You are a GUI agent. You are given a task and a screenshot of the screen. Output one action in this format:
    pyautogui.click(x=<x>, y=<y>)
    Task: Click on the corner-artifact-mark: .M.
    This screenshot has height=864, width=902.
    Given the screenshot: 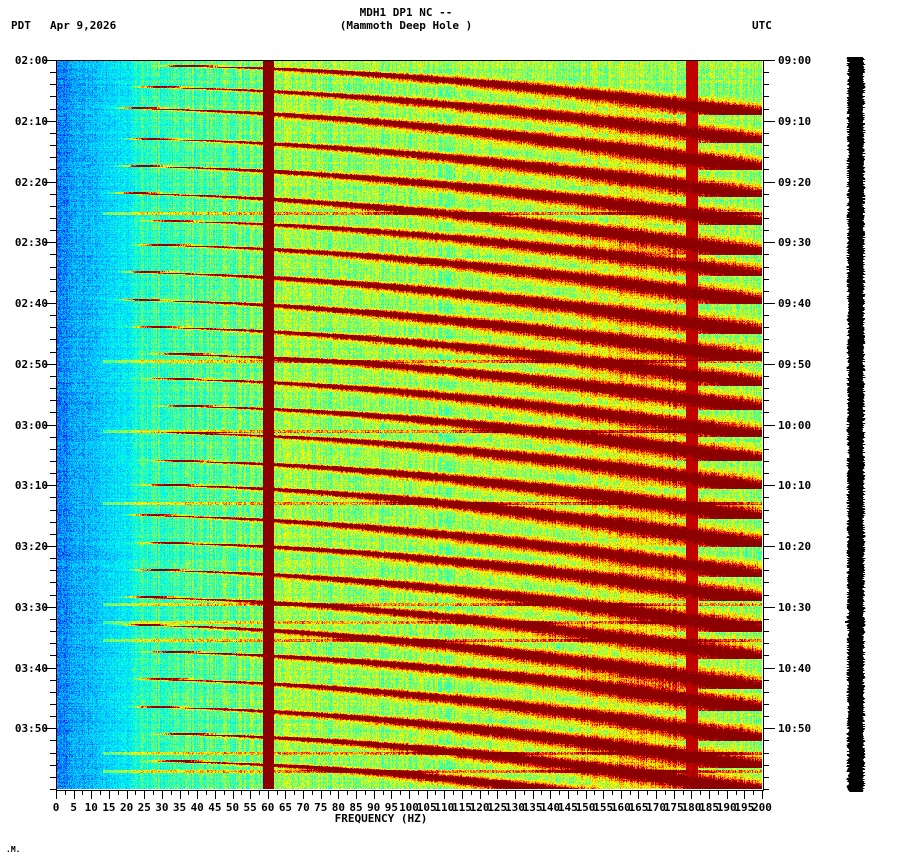 What is the action you would take?
    pyautogui.click(x=13, y=849)
    